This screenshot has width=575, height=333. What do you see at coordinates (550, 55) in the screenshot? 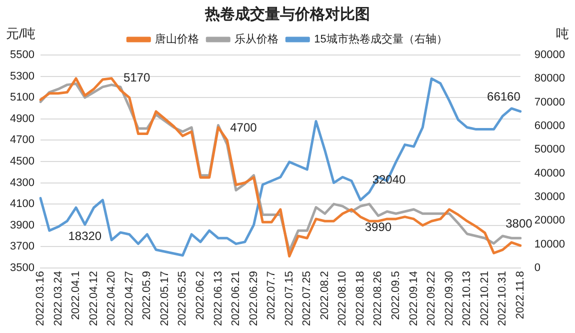
I see `y2-tick-label: 90000` at bounding box center [550, 55].